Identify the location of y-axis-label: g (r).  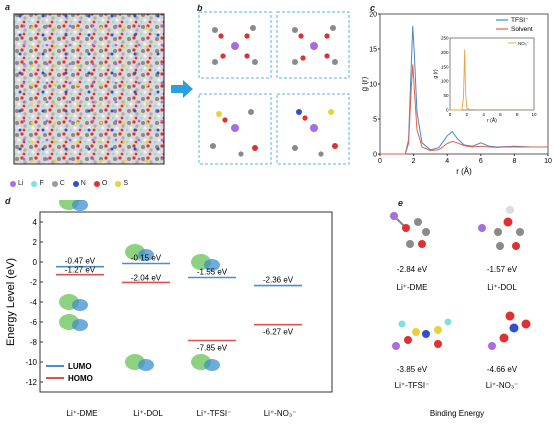
(365, 83).